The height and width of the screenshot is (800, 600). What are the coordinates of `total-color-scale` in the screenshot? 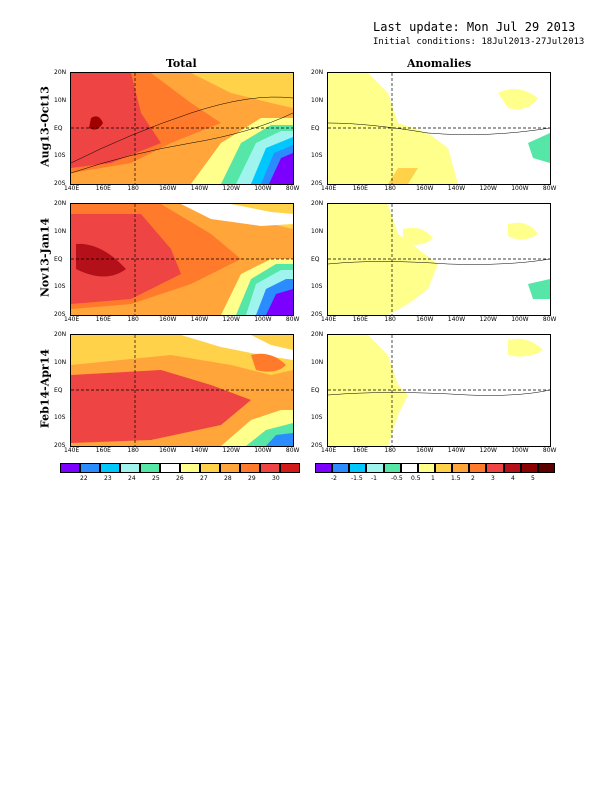 It's located at (180, 468).